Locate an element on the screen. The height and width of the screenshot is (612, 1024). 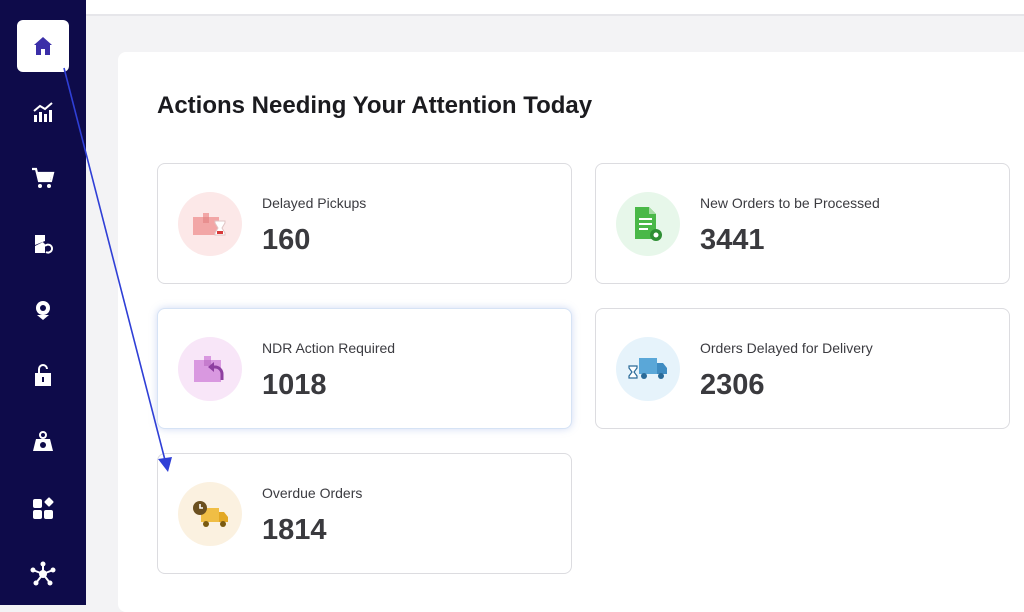
cart-icon is located at coordinates (43, 177).